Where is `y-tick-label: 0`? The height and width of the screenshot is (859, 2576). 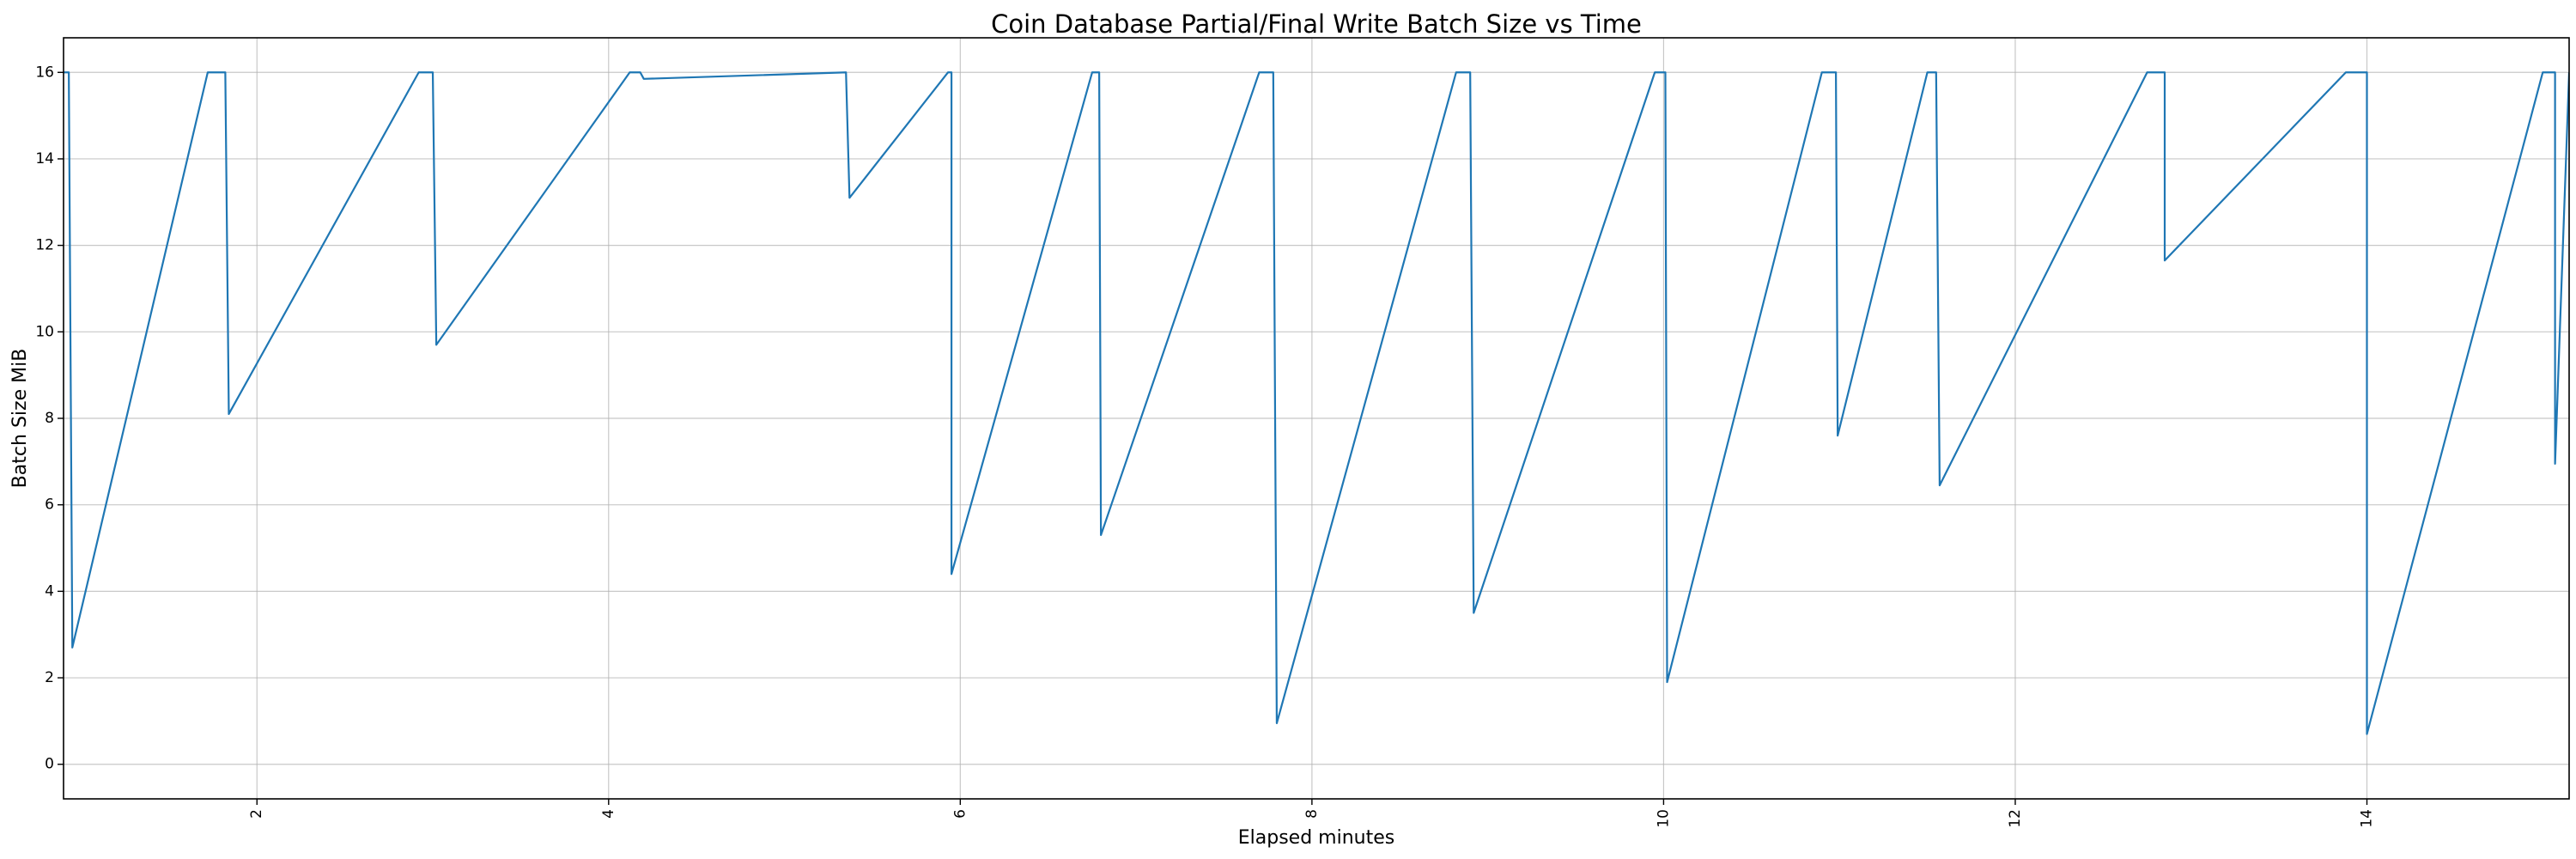
y-tick-label: 0 is located at coordinates (49, 765).